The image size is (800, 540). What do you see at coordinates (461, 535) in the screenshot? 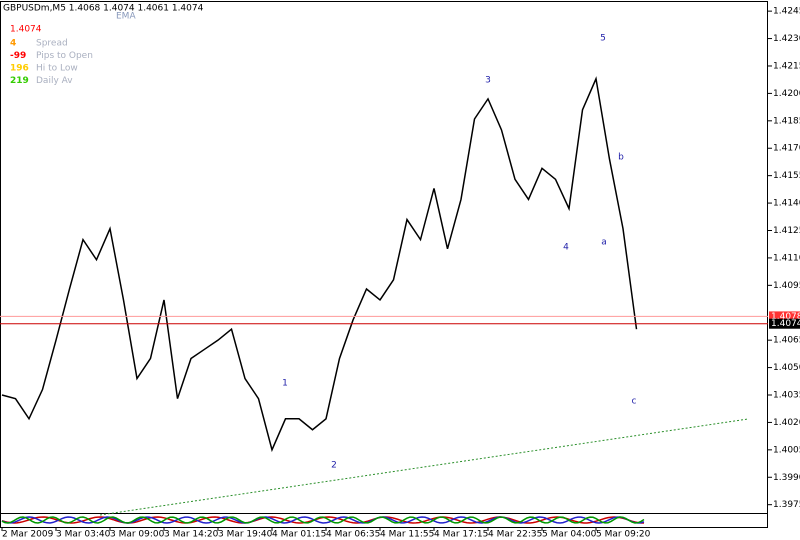
I see `x-tick-label: 4 Mar 17:15` at bounding box center [461, 535].